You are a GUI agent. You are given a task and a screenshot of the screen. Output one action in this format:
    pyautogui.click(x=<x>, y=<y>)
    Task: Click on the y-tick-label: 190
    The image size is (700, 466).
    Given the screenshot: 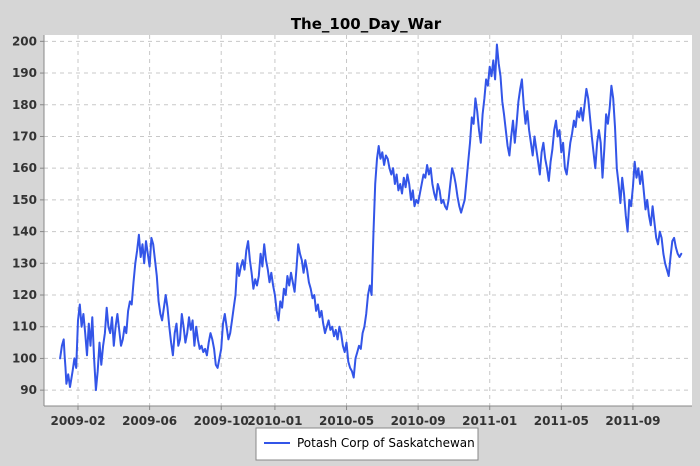 What is the action you would take?
    pyautogui.click(x=24, y=73)
    